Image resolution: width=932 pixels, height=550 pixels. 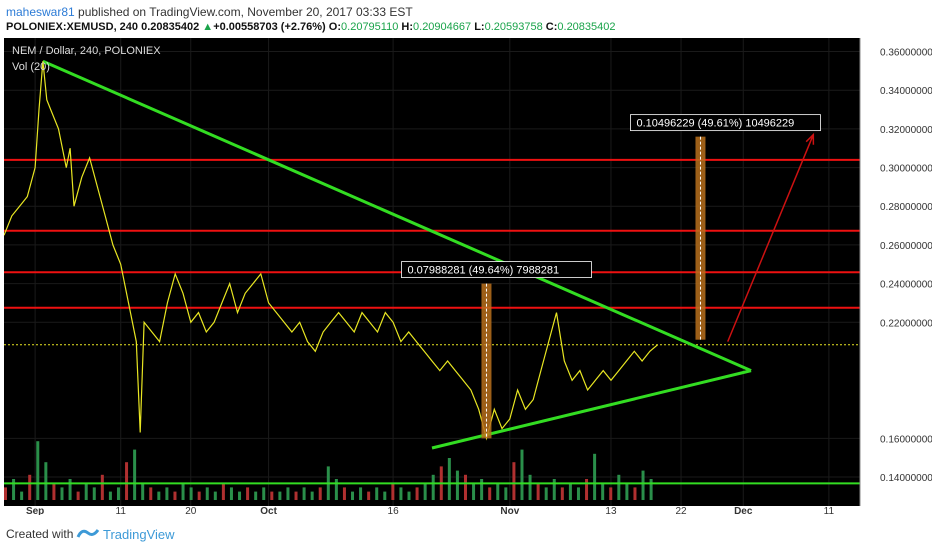 I want to click on trendline, so click(x=591, y=409).